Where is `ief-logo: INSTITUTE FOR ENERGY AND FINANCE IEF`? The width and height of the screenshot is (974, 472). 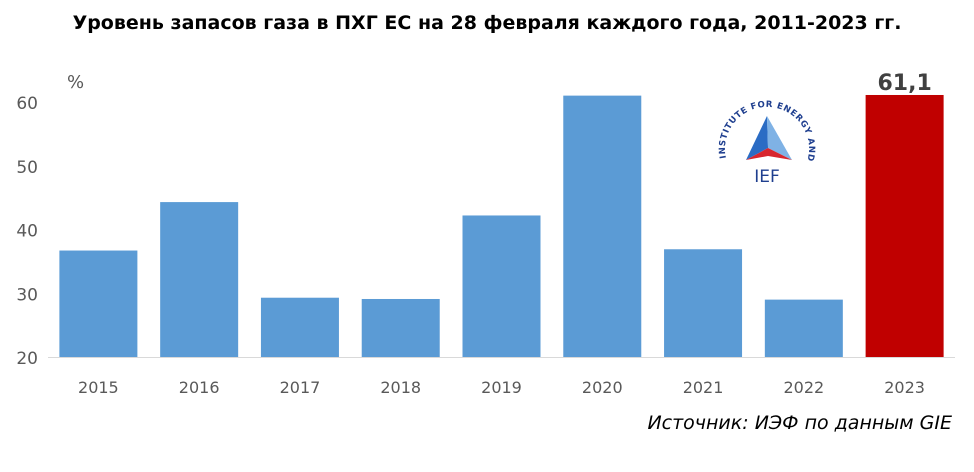
ief-logo: INSTITUTE FOR ENERGY AND FINANCE IEF is located at coordinates (763, 136).